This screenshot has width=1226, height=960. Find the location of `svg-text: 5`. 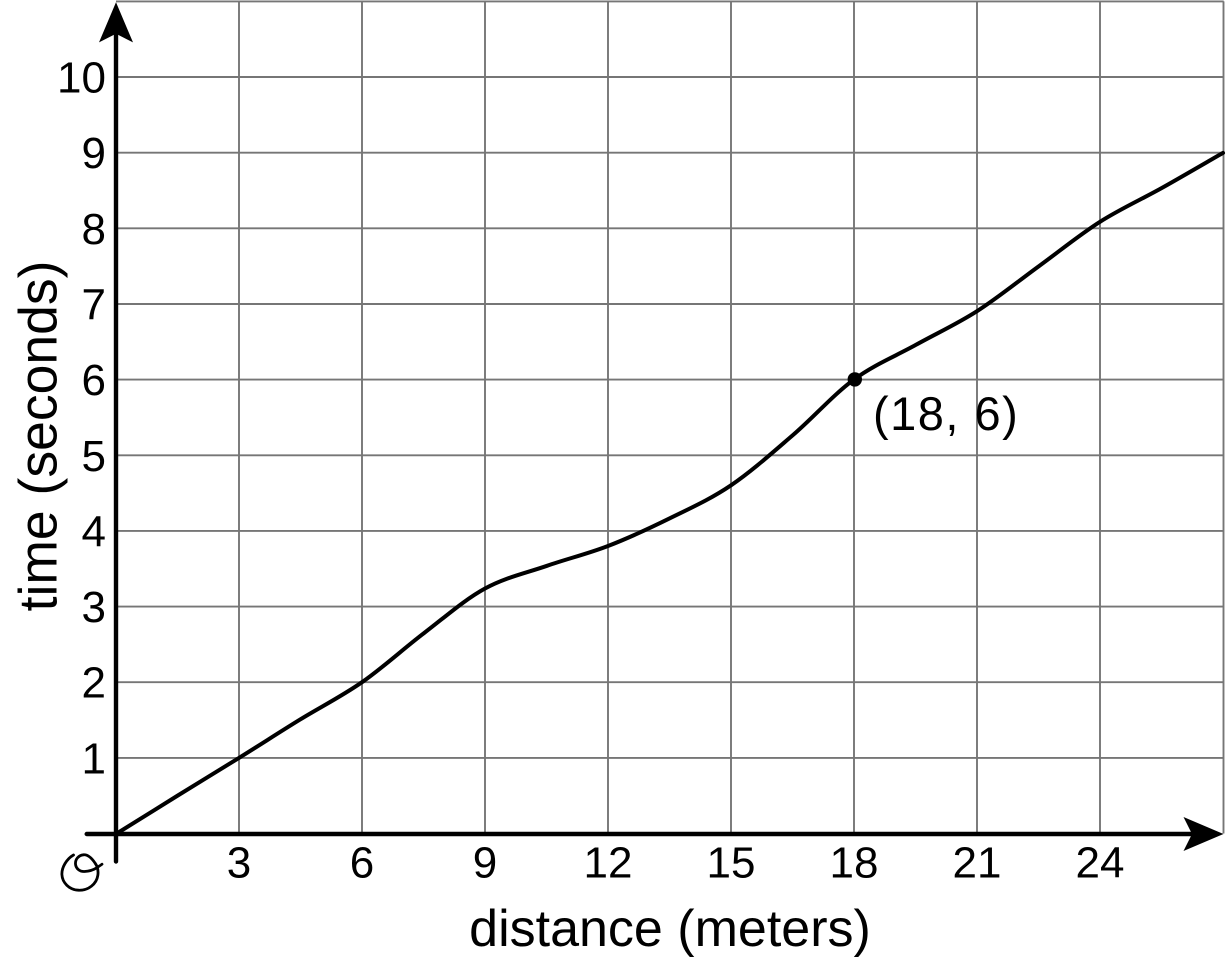

svg-text: 5 is located at coordinates (94, 456).